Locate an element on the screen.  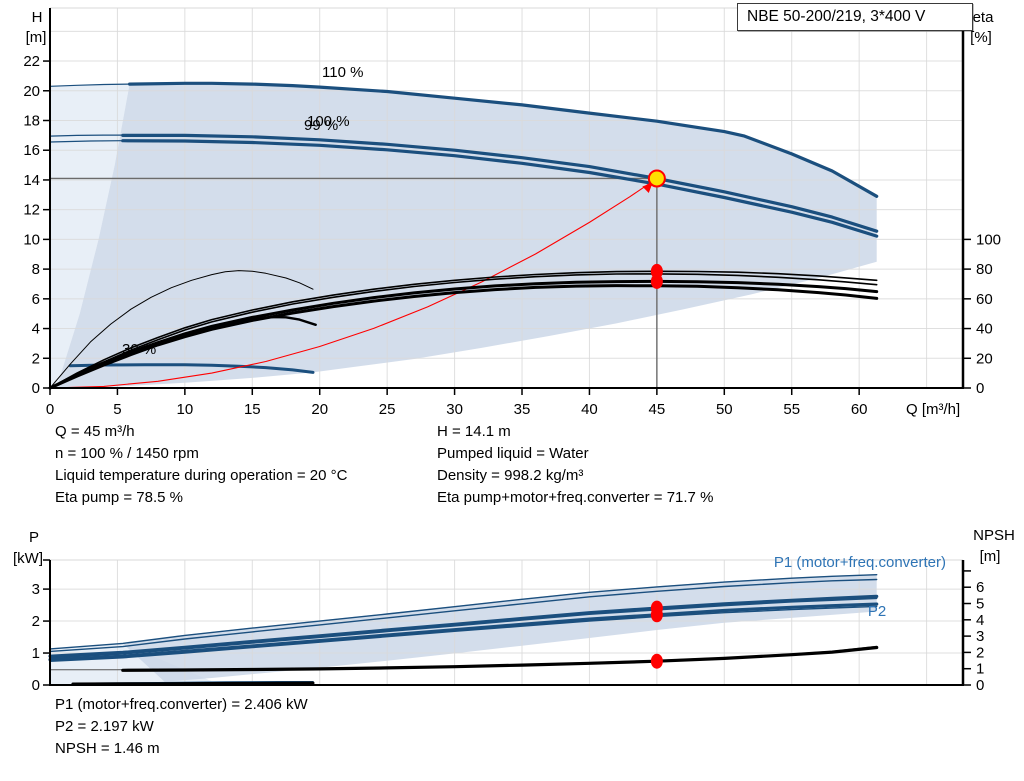
info-line: Q = 45 m³/h is located at coordinates (95, 431).